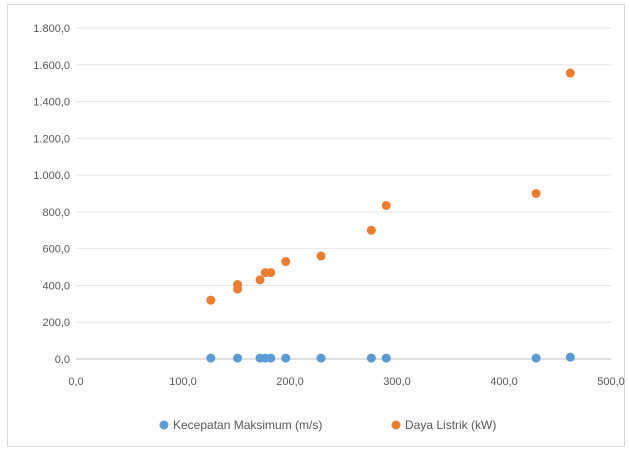  What do you see at coordinates (62, 360) in the screenshot?
I see `y-tick-label: 0,0` at bounding box center [62, 360].